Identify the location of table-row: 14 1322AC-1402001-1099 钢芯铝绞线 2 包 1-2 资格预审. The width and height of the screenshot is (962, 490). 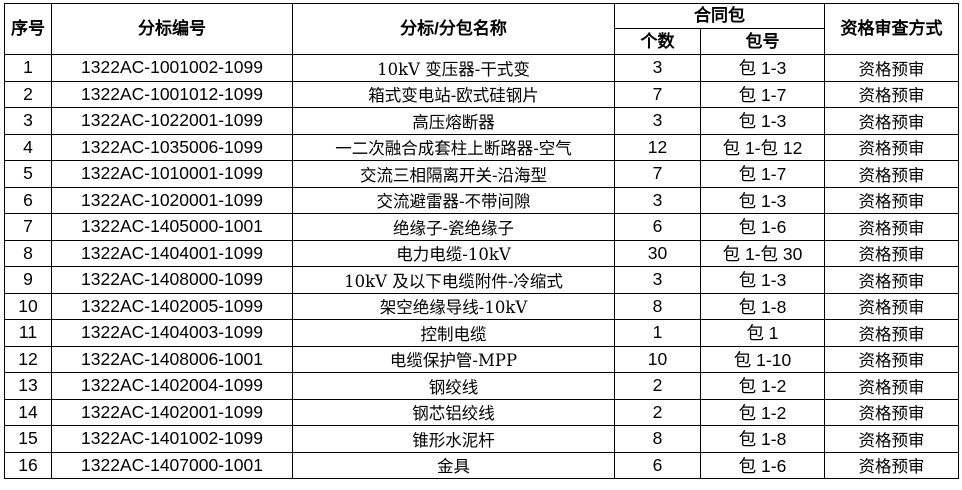
(481, 412).